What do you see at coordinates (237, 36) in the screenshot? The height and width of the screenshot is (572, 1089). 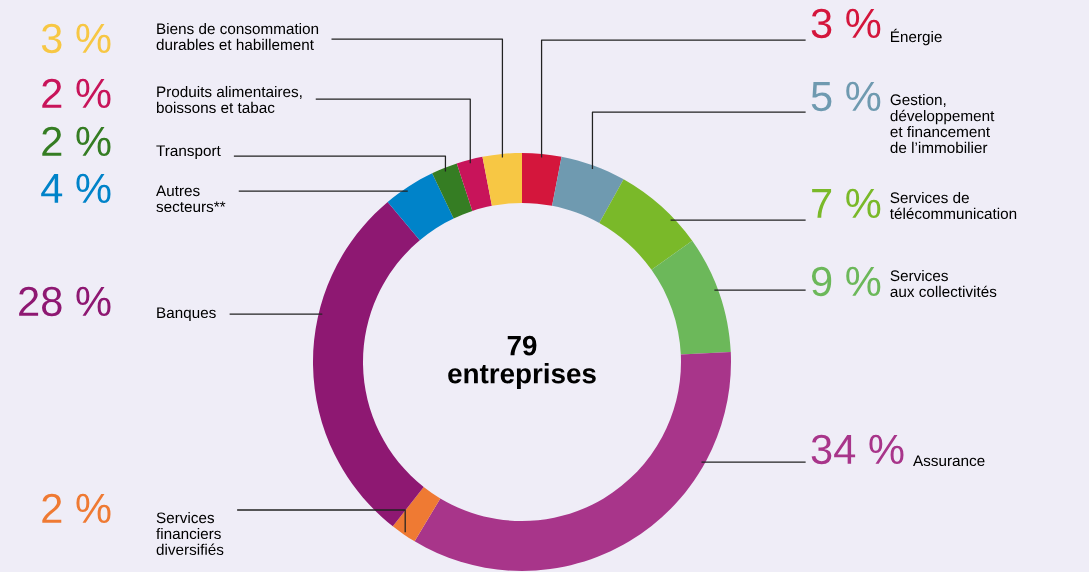 I see `slice-label: Biens de consommation durables et habillement` at bounding box center [237, 36].